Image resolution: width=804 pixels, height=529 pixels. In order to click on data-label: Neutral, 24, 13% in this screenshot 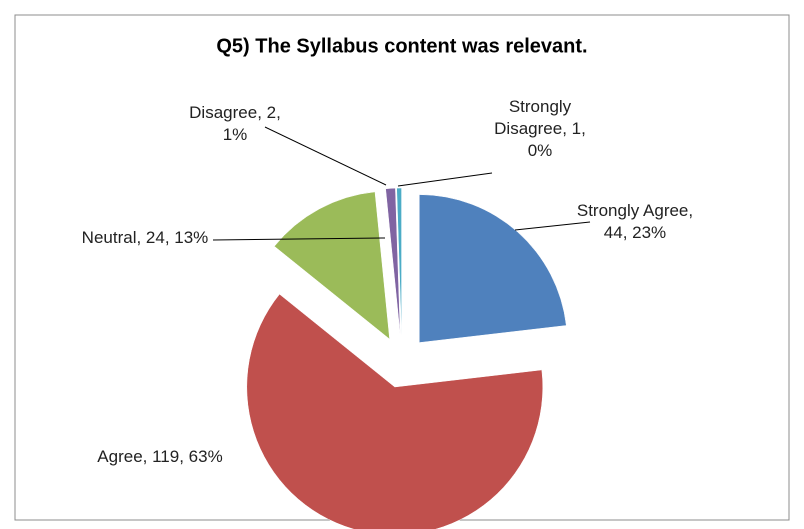, I will do `click(145, 237)`.